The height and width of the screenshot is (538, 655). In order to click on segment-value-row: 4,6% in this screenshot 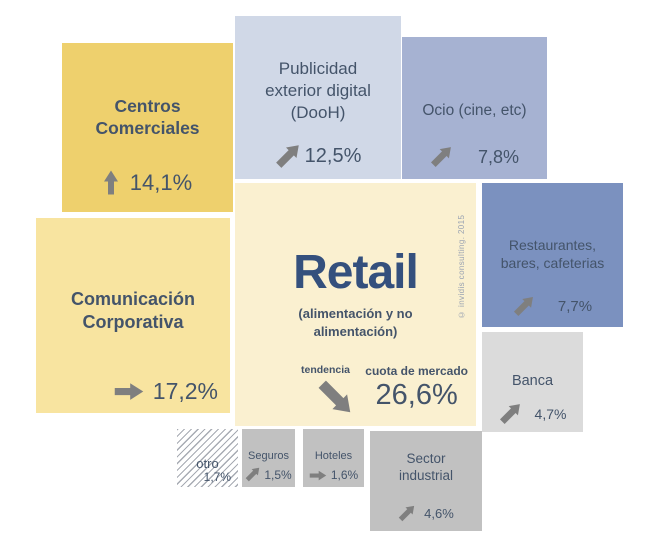, I will do `click(426, 513)`.